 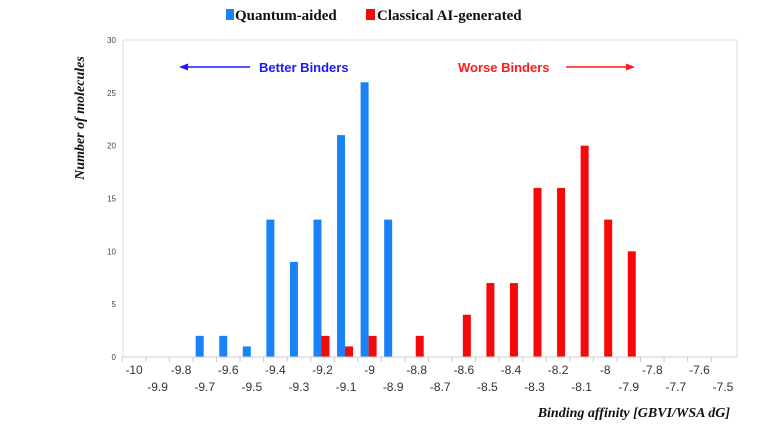 I want to click on y-tick-label: 0, so click(x=114, y=357).